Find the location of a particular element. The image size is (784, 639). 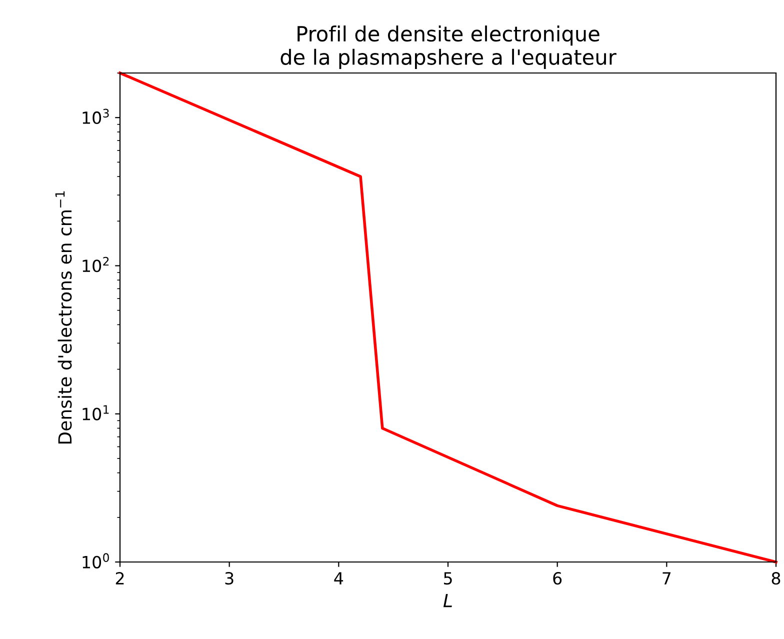

x-tick-label: 5 is located at coordinates (448, 578).